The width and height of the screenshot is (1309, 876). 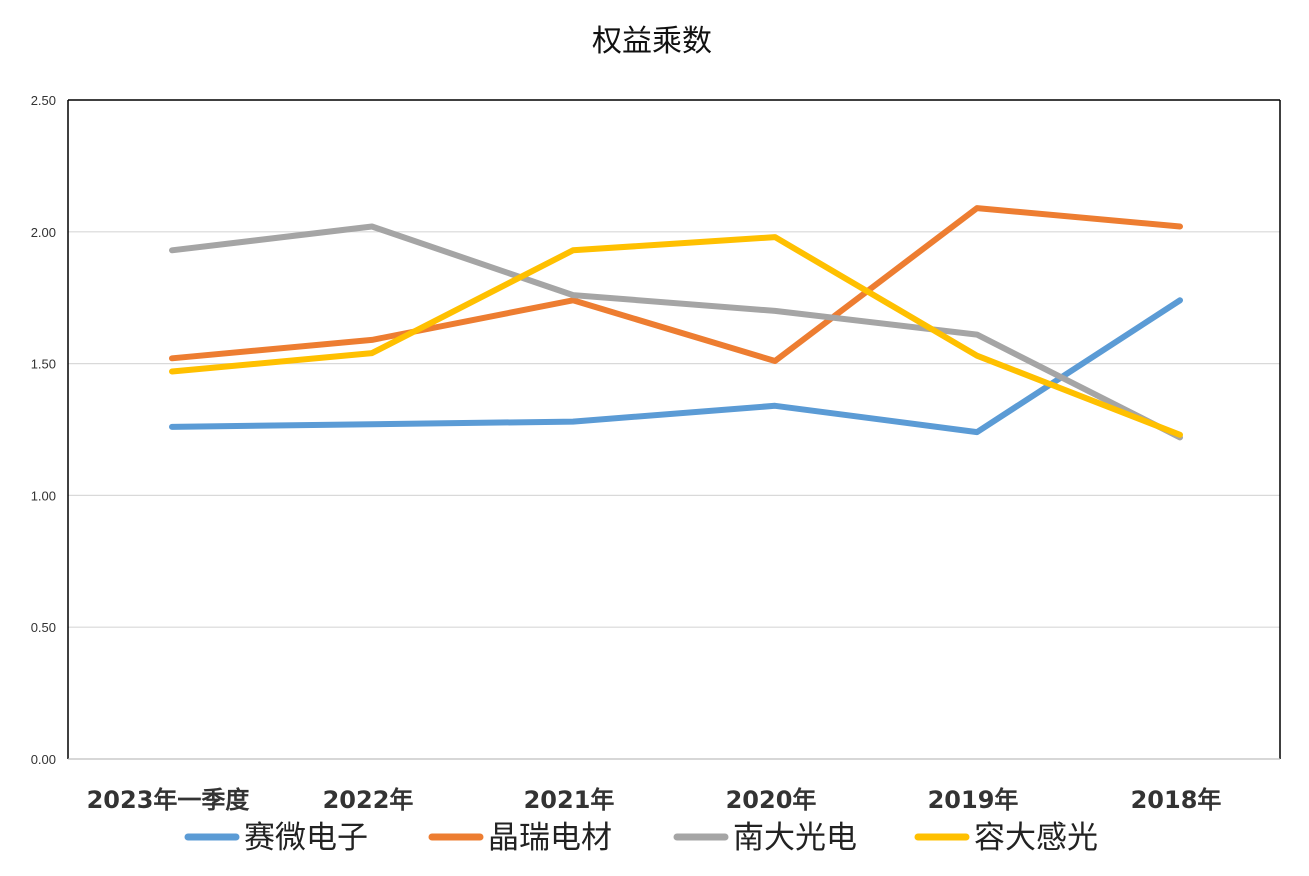 I want to click on y-tick-label: 1.00, so click(x=43, y=495).